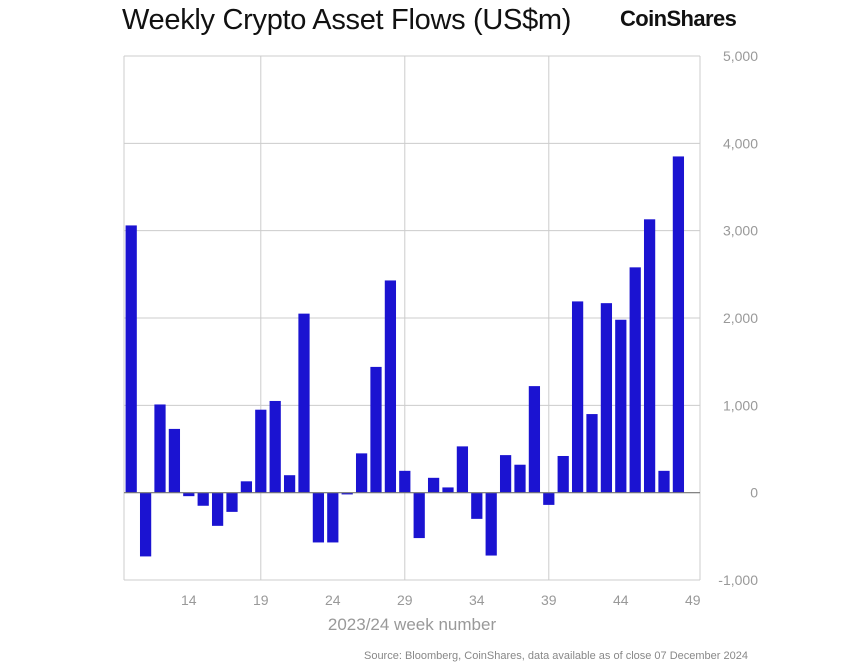  I want to click on y-tick-label: 0, so click(754, 493).